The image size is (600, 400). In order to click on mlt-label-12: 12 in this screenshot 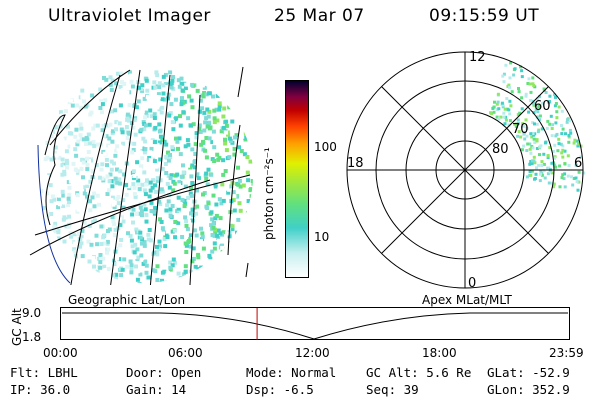, I will do `click(477, 57)`.